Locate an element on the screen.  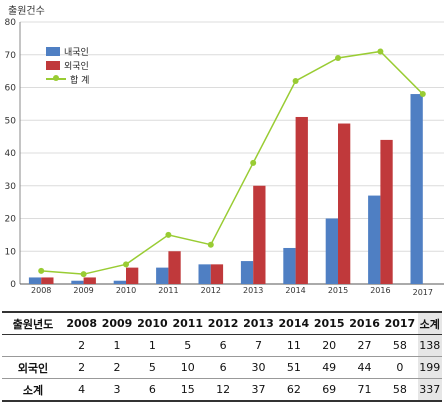
table-header-cell: 2013 is located at coordinates (258, 323).